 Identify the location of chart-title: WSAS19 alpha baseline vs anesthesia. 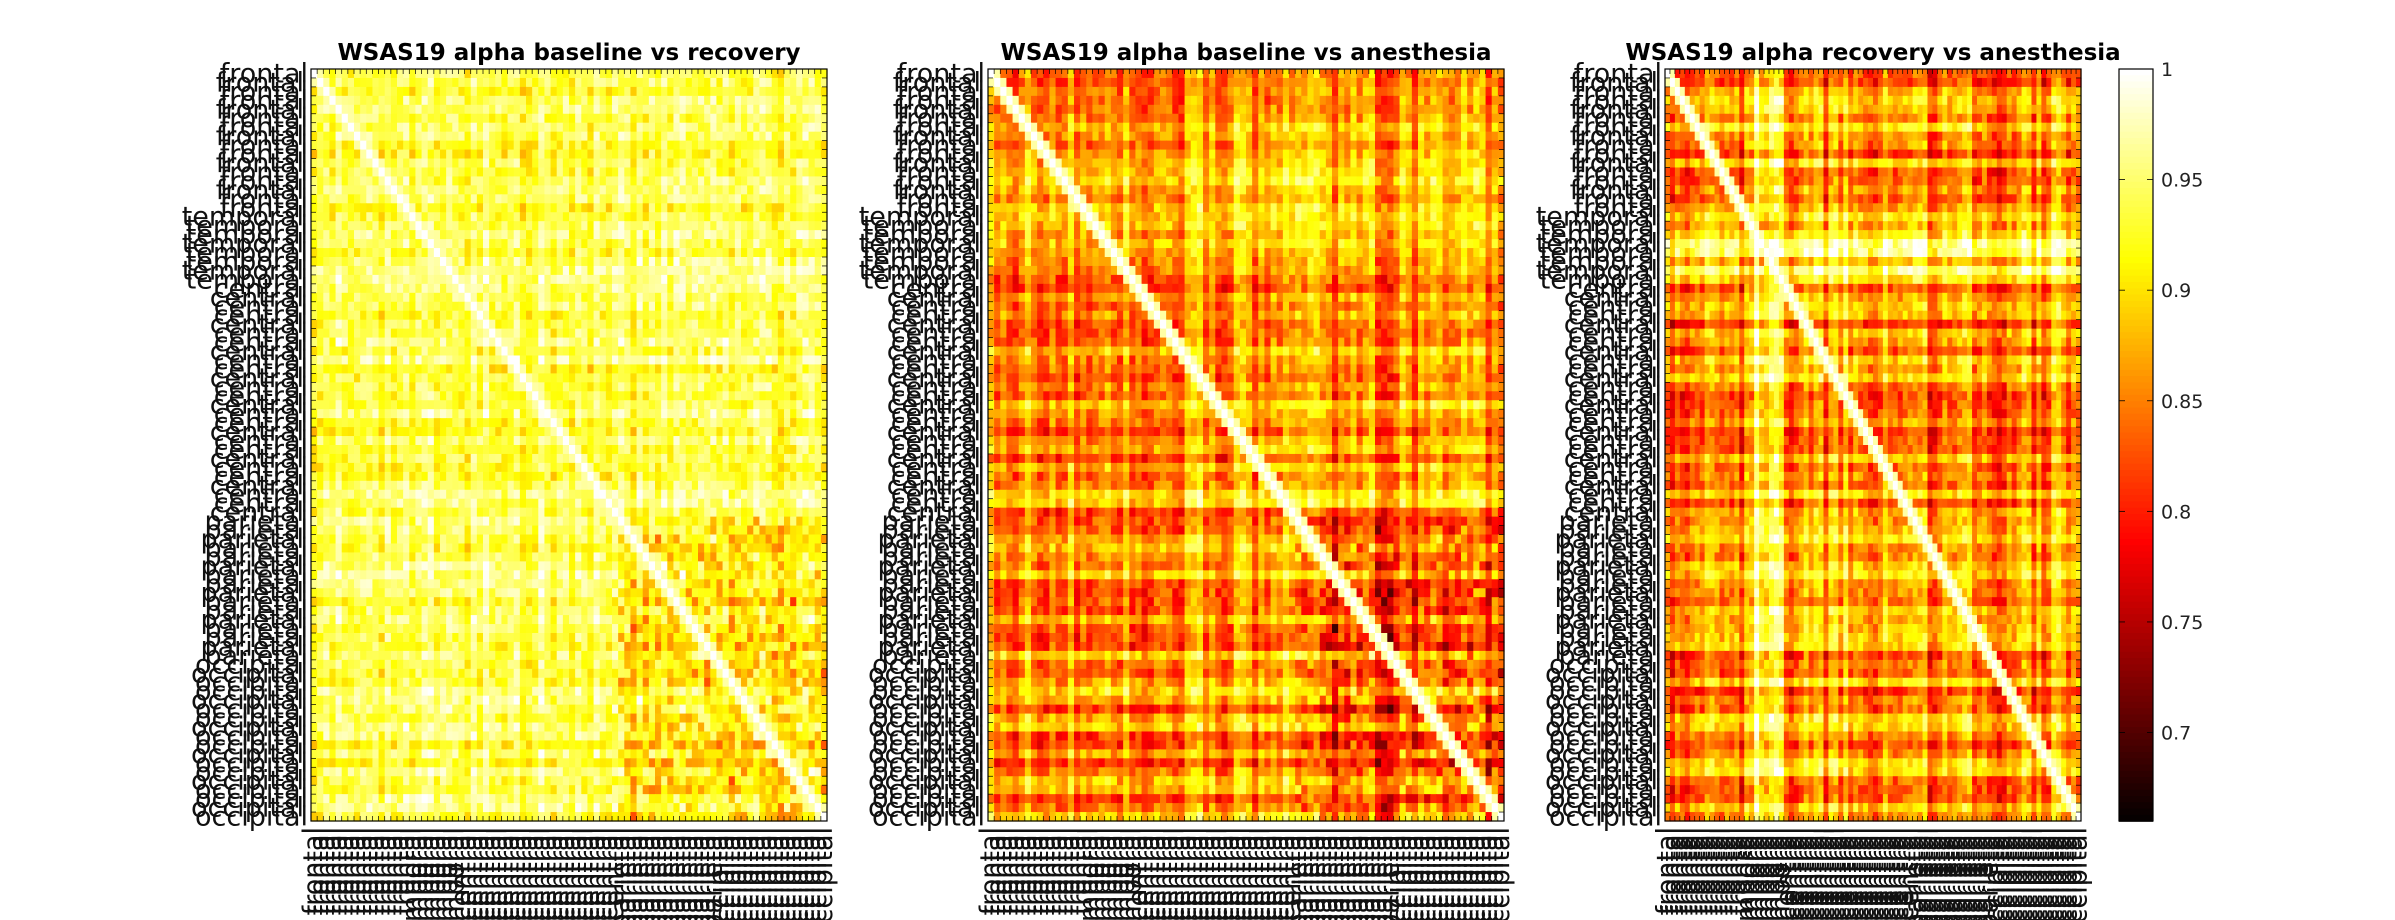
(1245, 53).